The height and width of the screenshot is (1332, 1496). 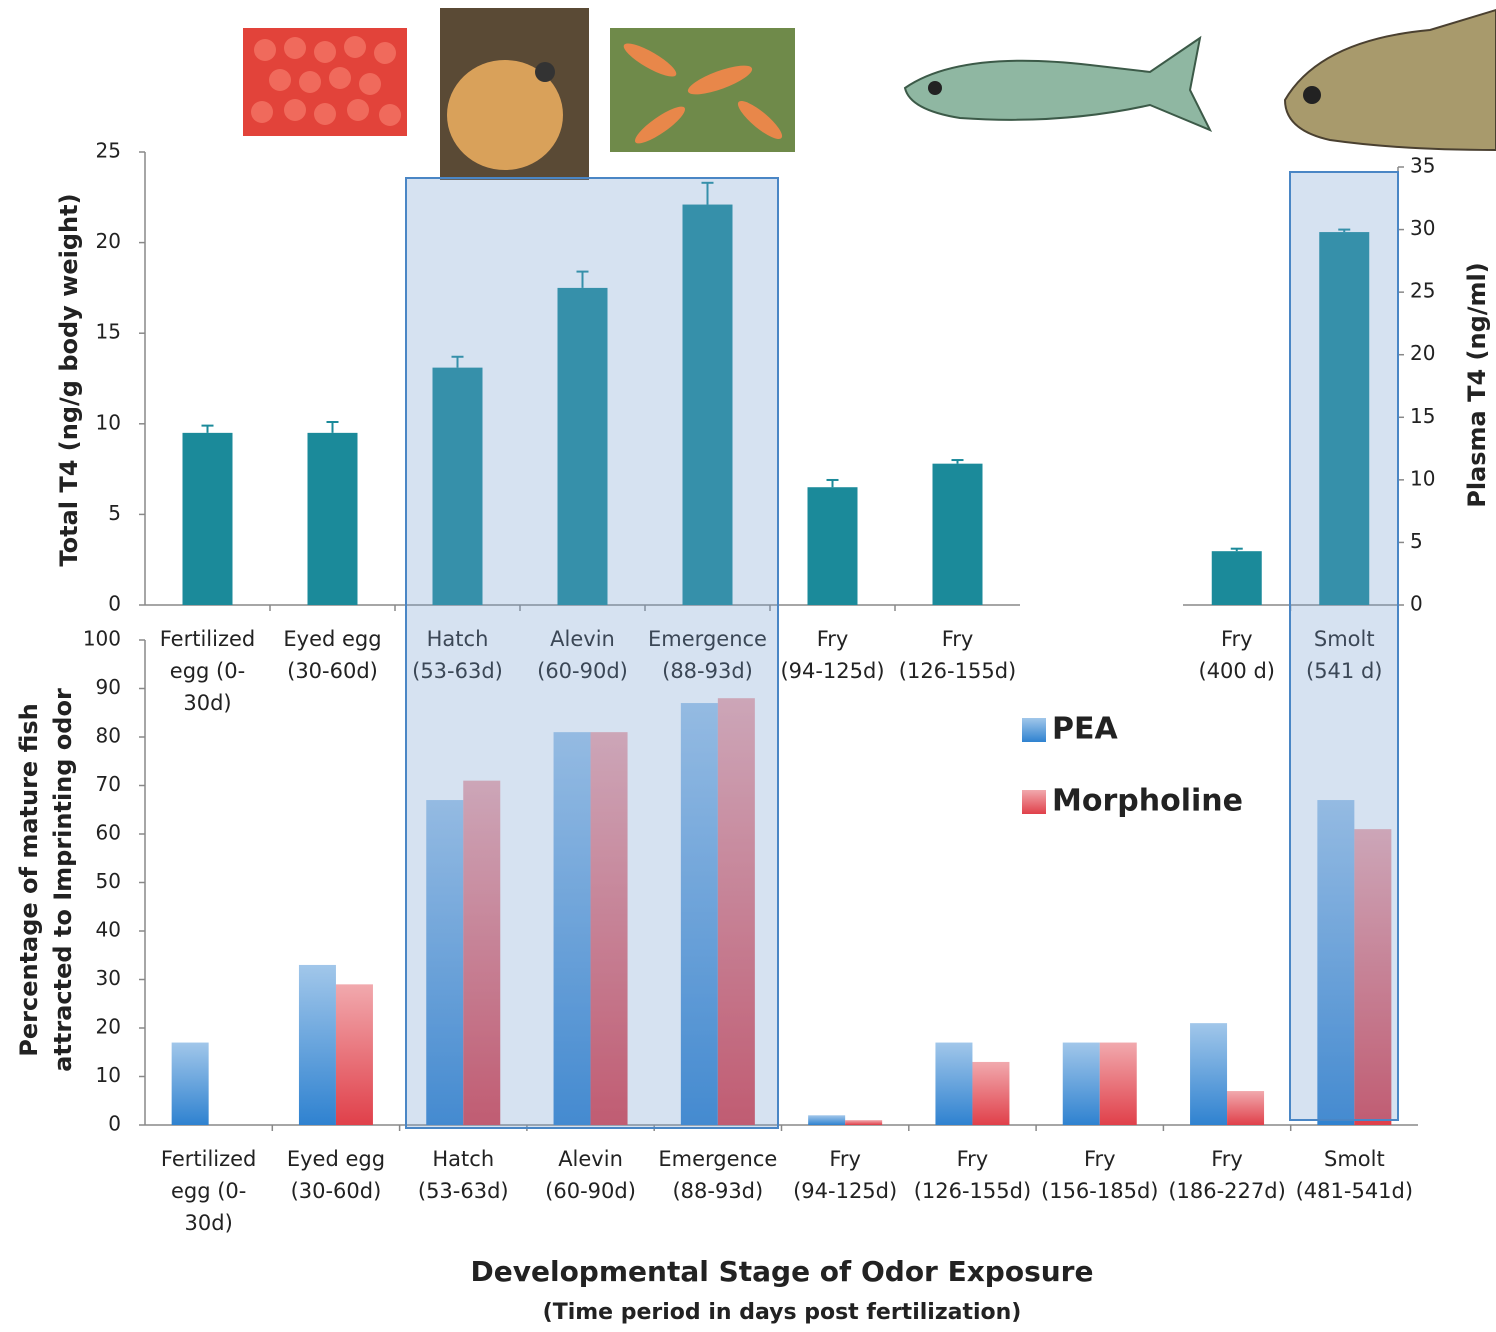 What do you see at coordinates (29, 879) in the screenshot?
I see `y-axis-title: Percentage of mature fish` at bounding box center [29, 879].